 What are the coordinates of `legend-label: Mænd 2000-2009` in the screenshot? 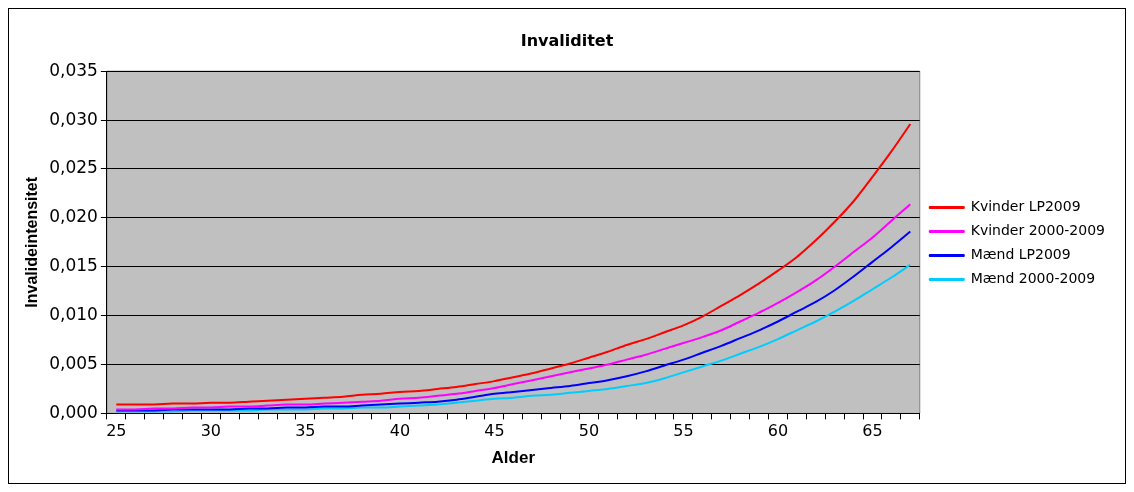 It's located at (1033, 278).